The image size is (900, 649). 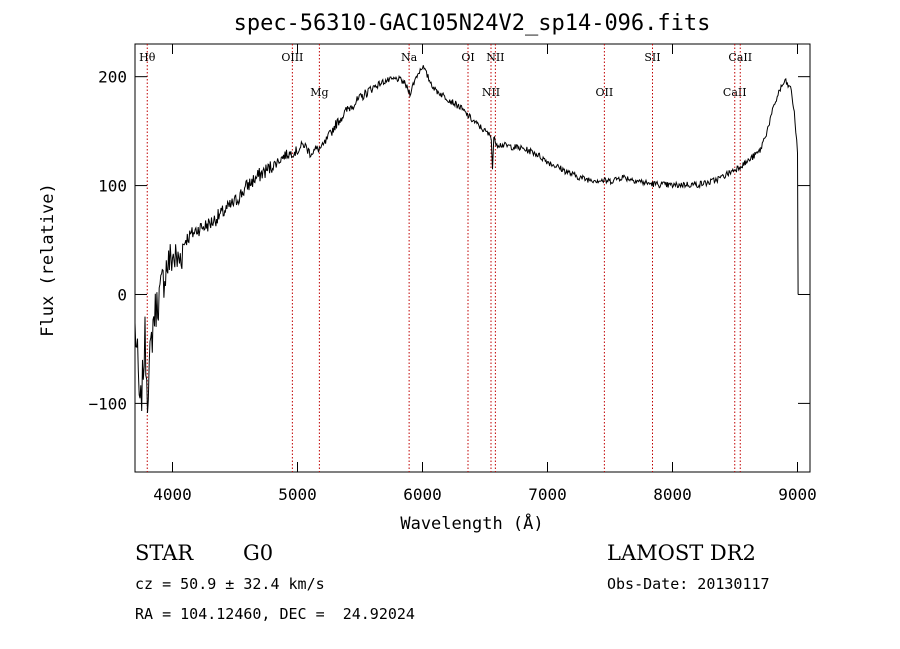 I want to click on marker-label-0: Hθ, so click(x=147, y=57).